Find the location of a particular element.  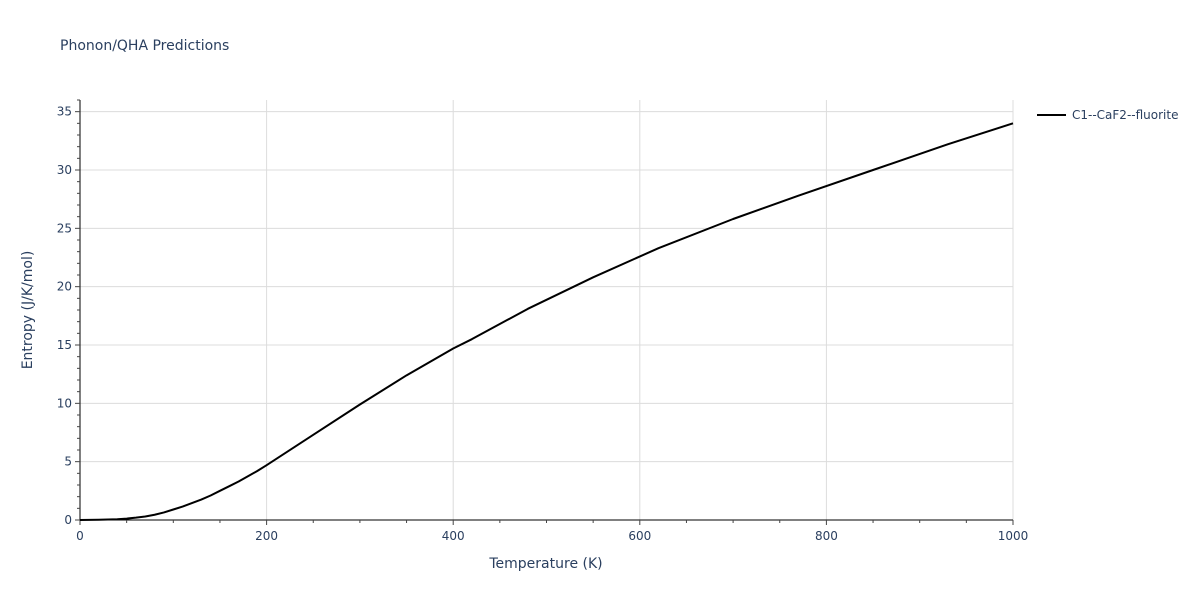

y-tick-label: 20 is located at coordinates (64, 287).